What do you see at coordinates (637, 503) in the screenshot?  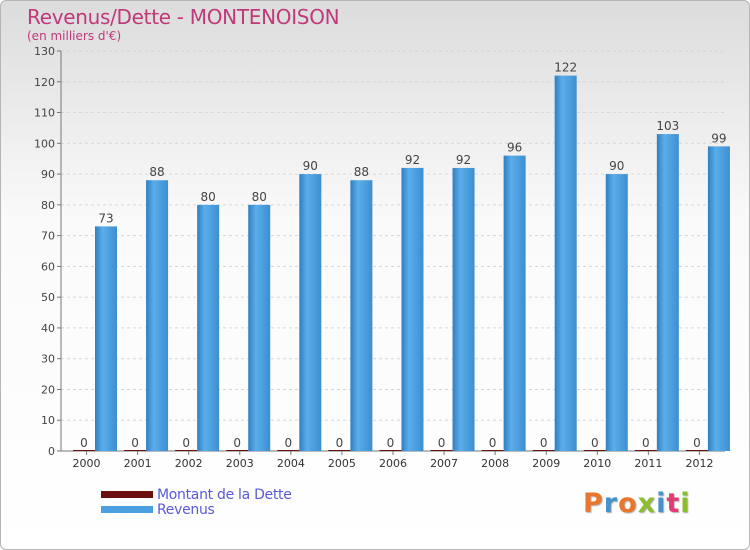 I see `proxiti-logo: Proxiti` at bounding box center [637, 503].